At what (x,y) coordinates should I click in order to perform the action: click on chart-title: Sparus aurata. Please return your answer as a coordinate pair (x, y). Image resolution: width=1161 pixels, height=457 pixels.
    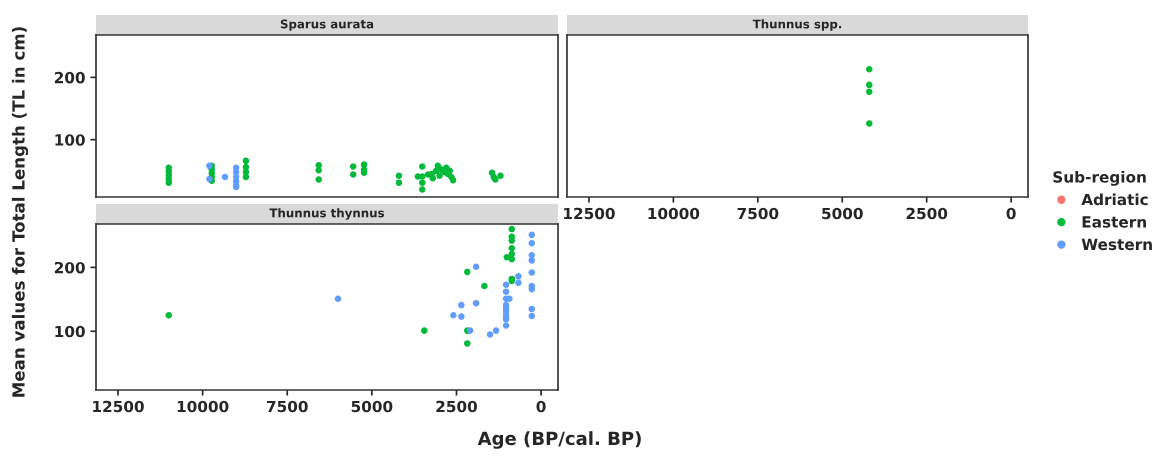
    Looking at the image, I should click on (327, 25).